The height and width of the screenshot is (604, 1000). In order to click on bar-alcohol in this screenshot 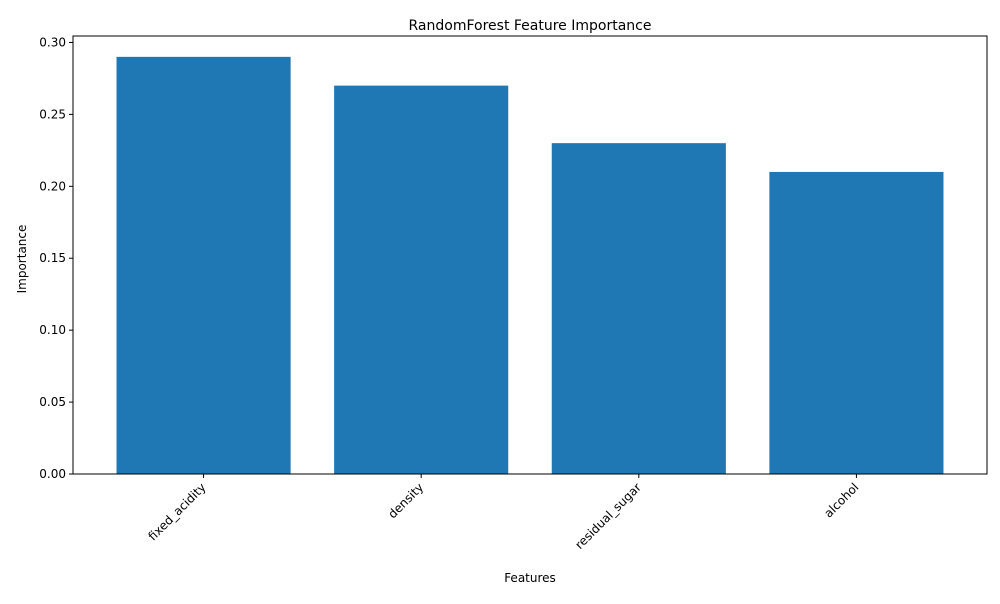, I will do `click(856, 322)`.